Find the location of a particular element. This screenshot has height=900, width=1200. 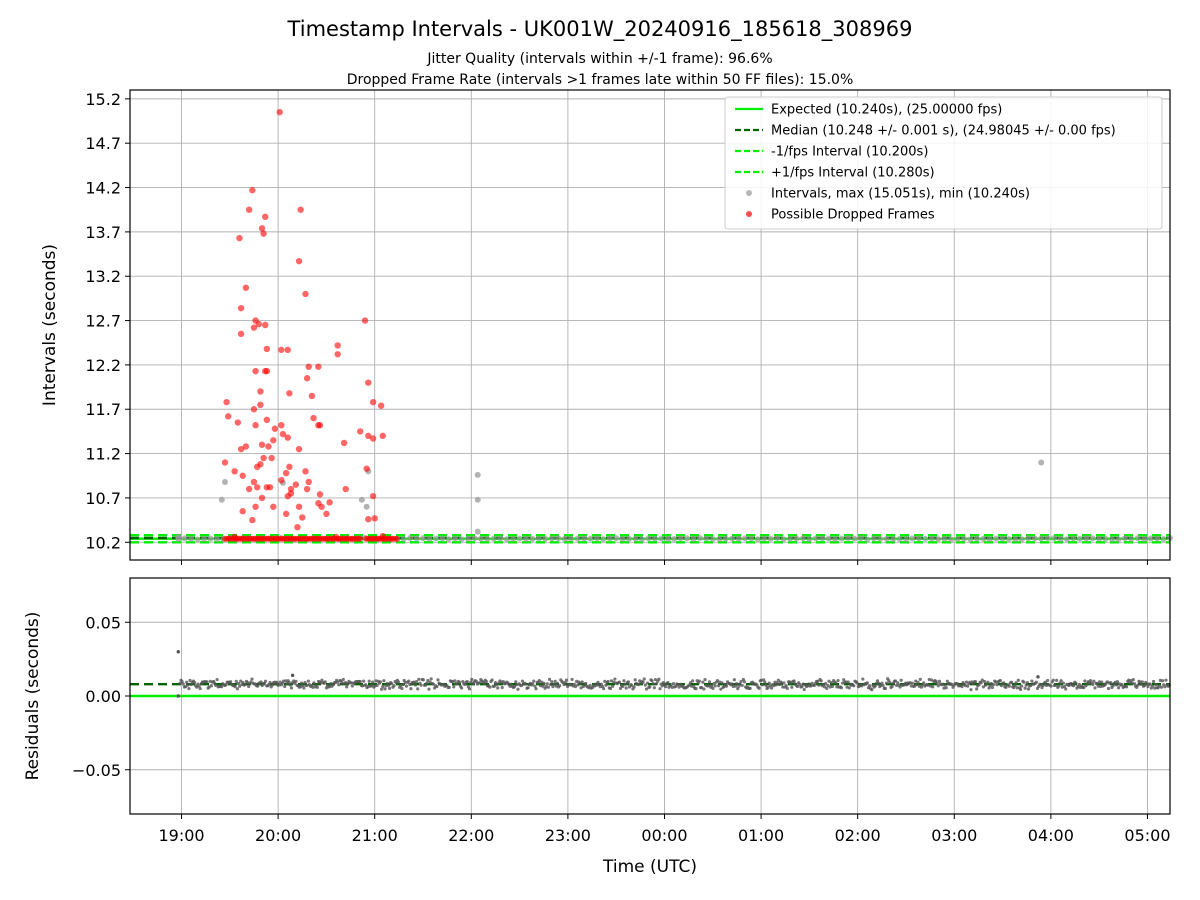

legend-label-5: Possible Dropped Frames is located at coordinates (853, 215).